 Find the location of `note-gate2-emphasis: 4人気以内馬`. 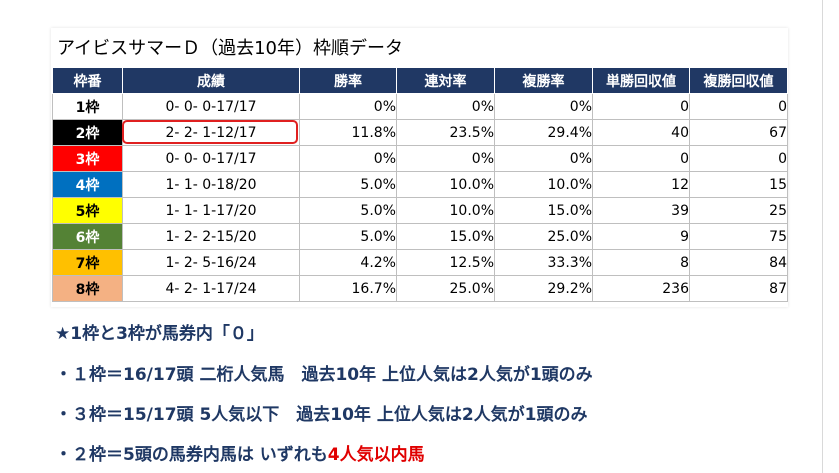

note-gate2-emphasis: 4人気以内馬 is located at coordinates (376, 455).